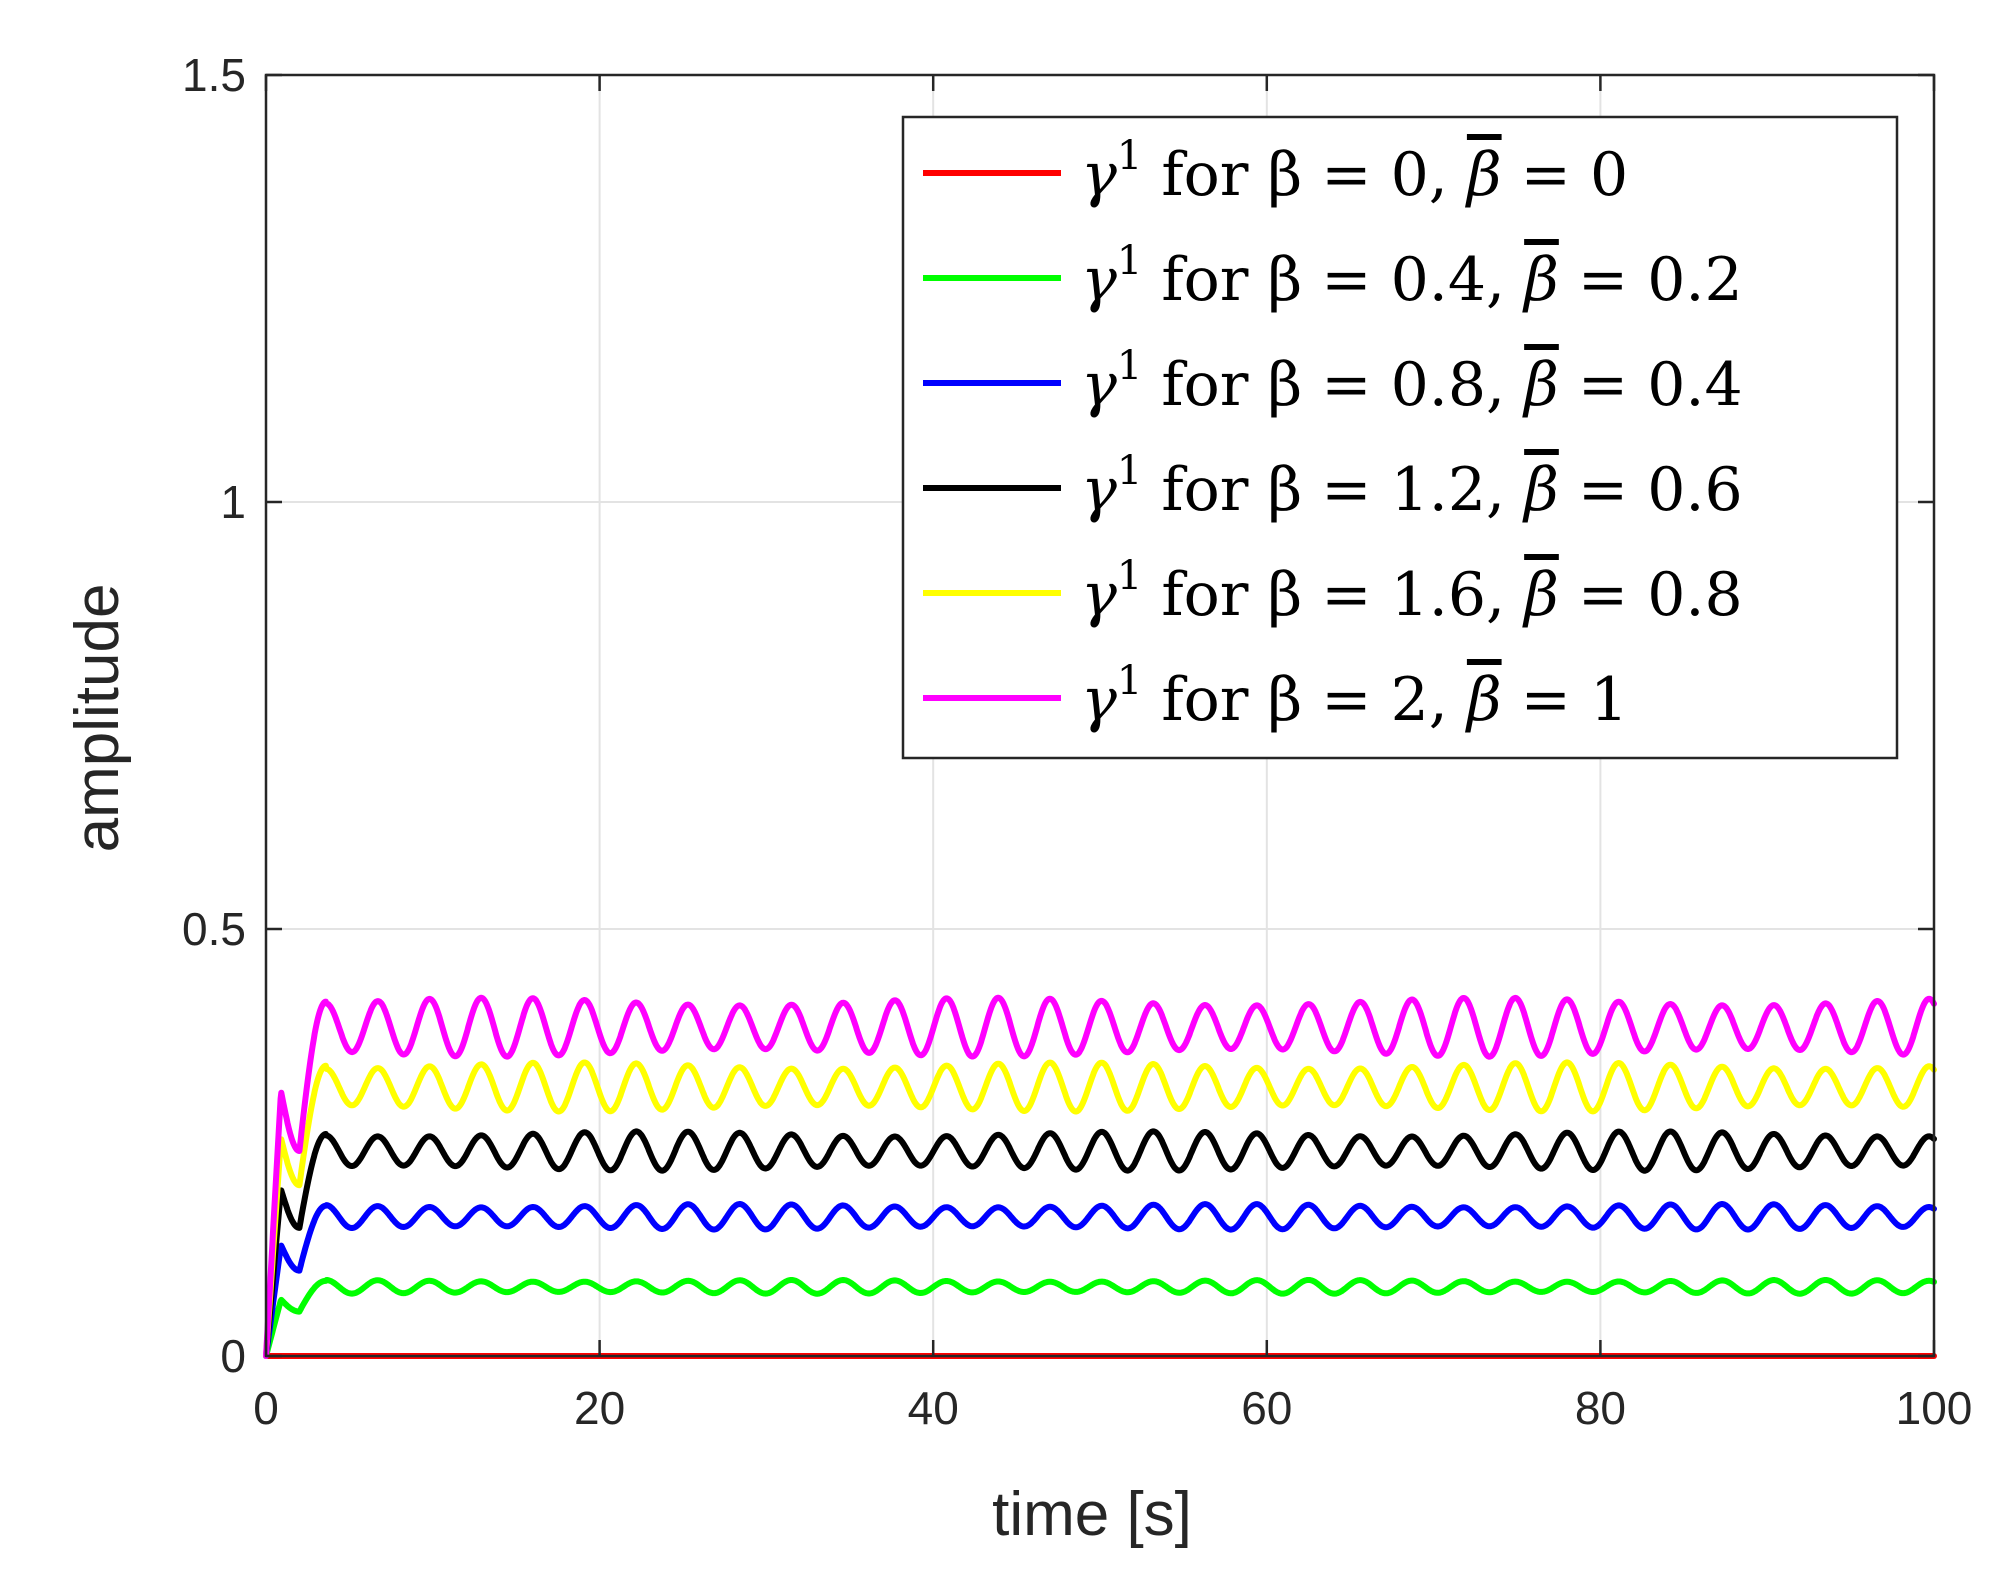 The image size is (2016, 1581). I want to click on legend-tail-1: = 0.2, so click(1651, 280).